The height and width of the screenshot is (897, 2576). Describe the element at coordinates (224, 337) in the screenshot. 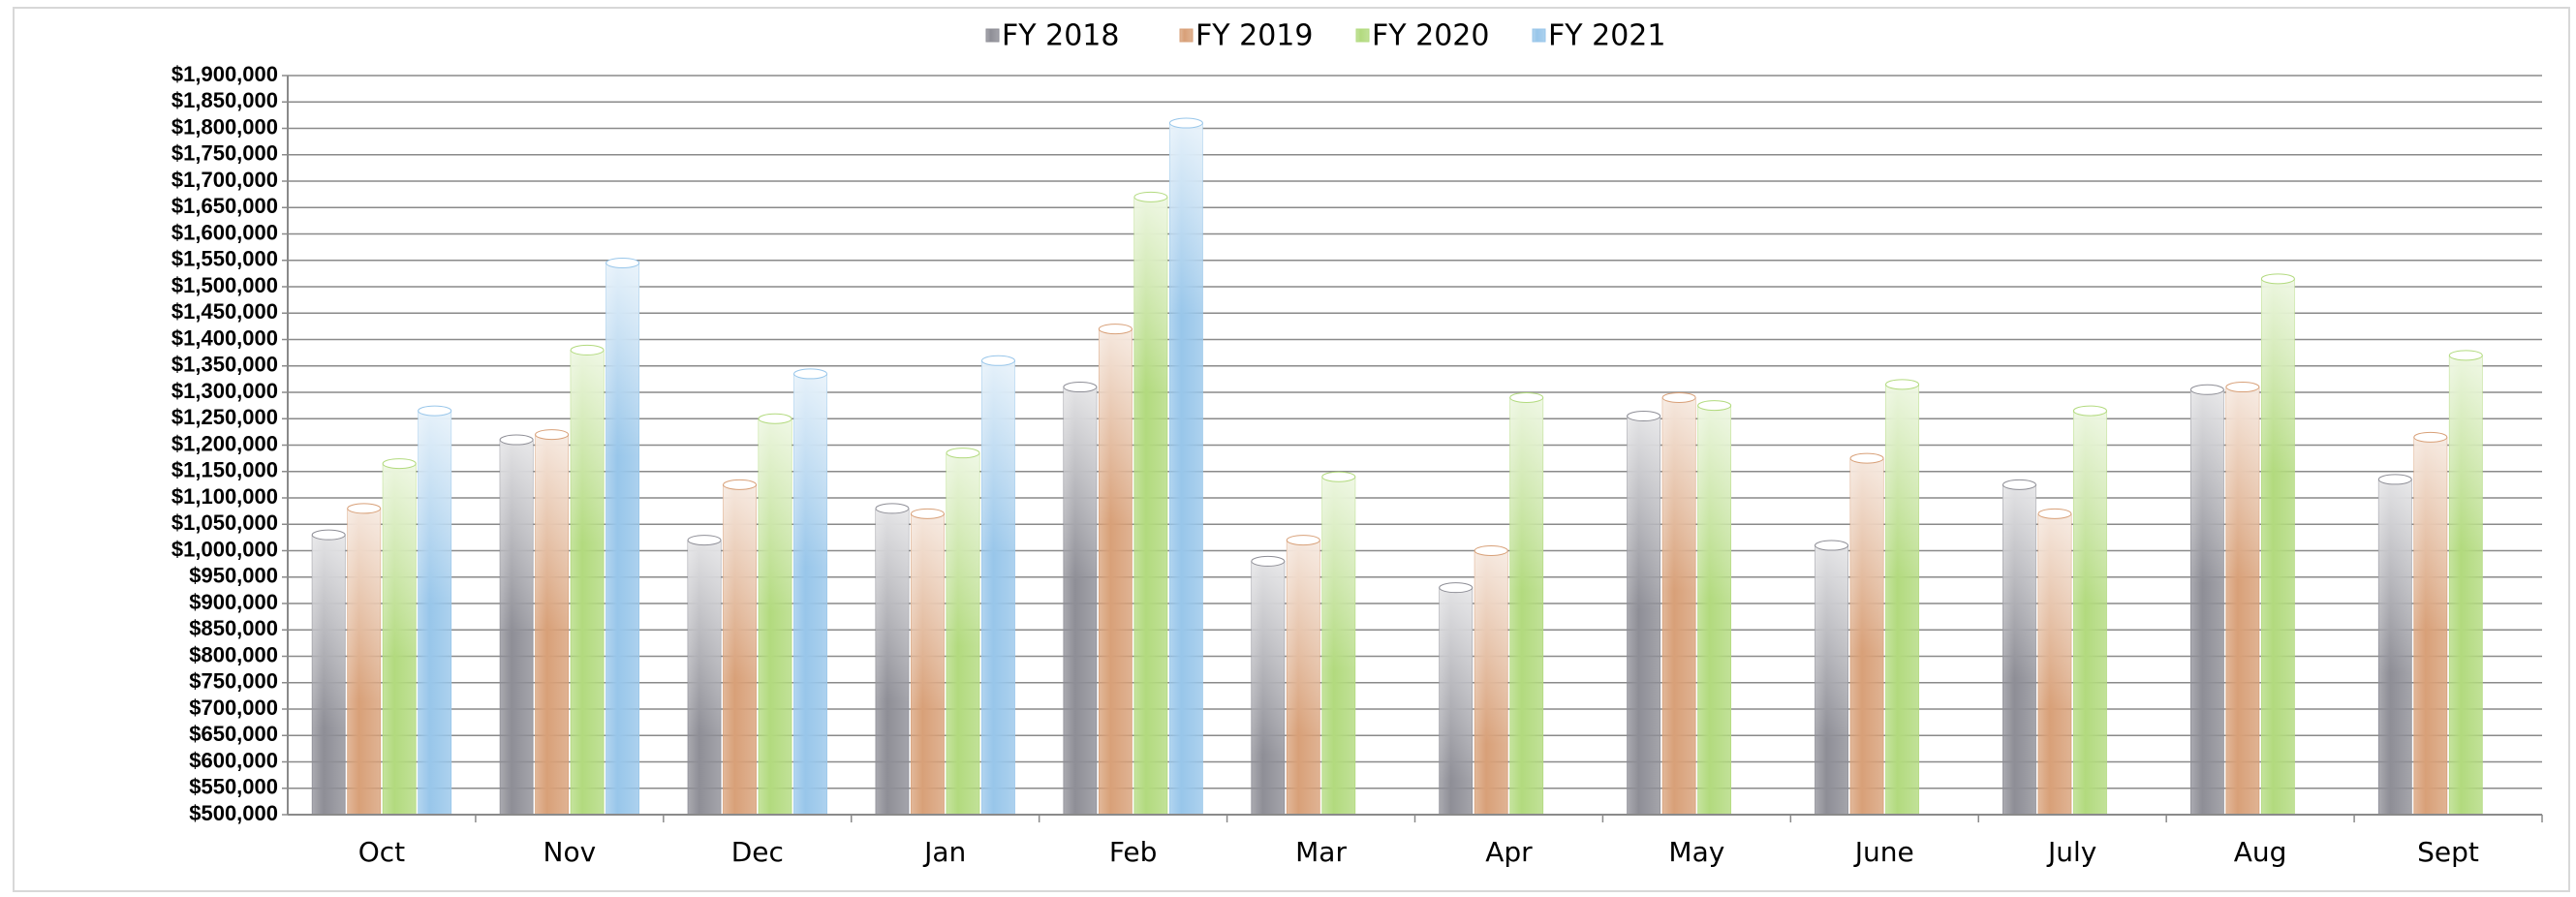

I see `y-tick-label: $1,400,000` at that location.